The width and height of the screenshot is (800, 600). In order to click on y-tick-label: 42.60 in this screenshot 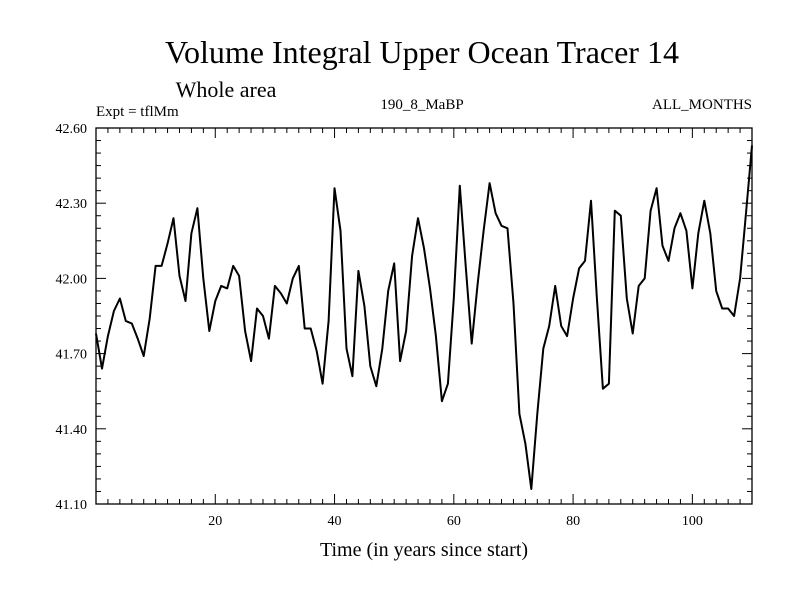, I will do `click(72, 129)`.